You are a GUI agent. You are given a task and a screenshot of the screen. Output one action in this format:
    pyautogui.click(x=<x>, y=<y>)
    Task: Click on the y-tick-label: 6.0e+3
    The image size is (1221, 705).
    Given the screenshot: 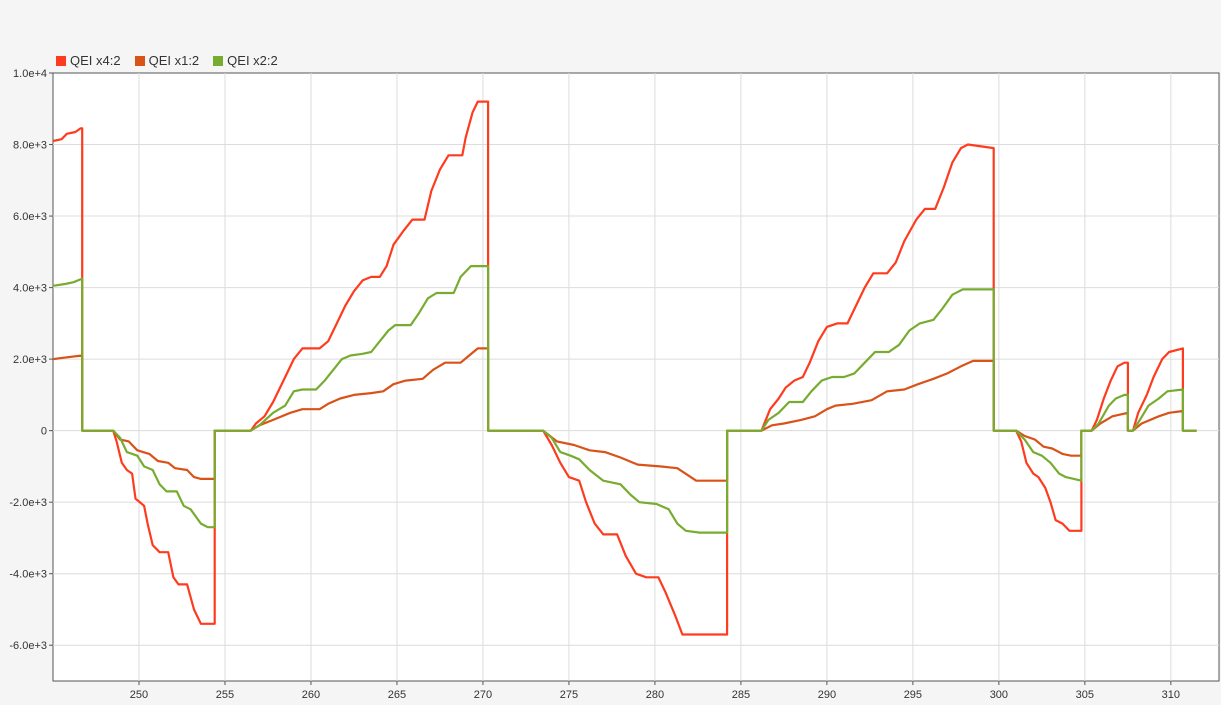 What is the action you would take?
    pyautogui.click(x=30, y=217)
    